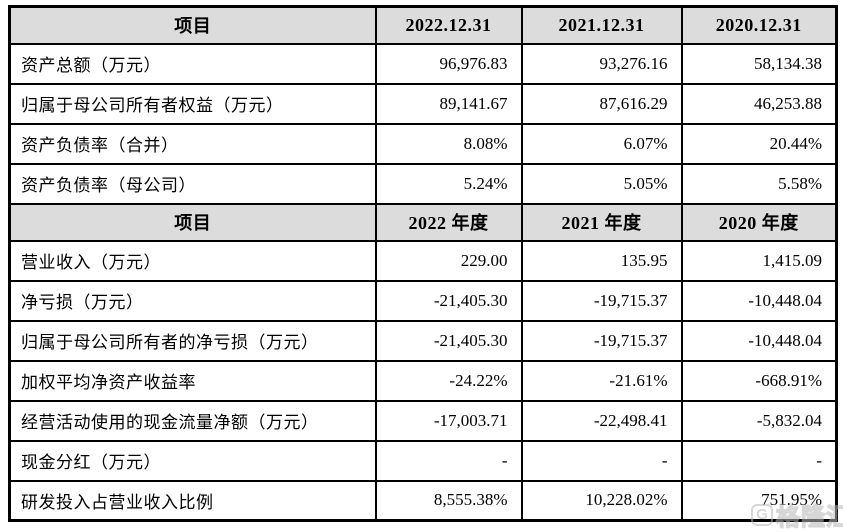 This screenshot has width=843, height=532. Describe the element at coordinates (601, 260) in the screenshot. I see `cell-value: 135.95` at that location.